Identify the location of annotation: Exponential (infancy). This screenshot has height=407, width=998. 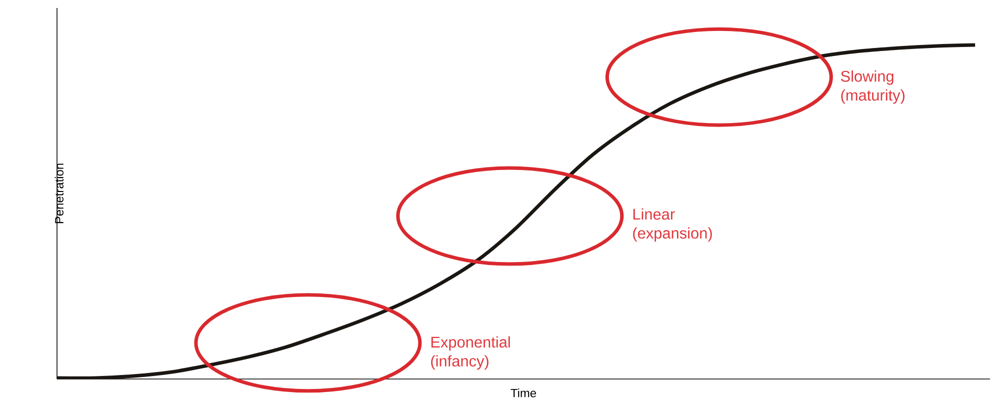
(470, 353).